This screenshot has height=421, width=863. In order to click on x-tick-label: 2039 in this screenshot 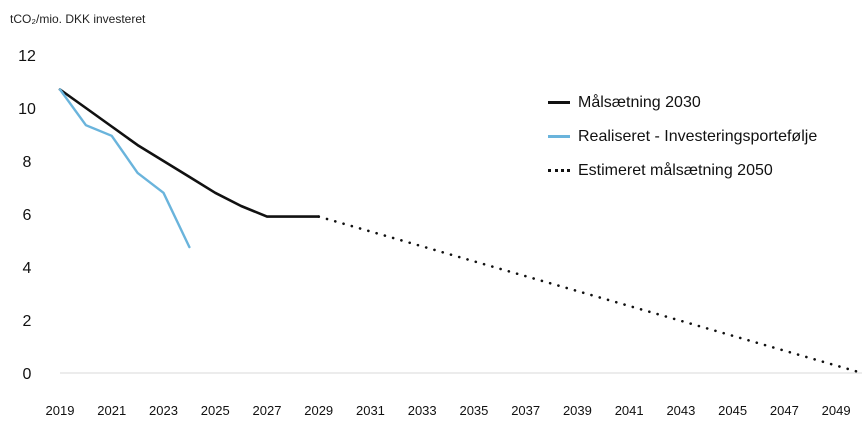, I will do `click(577, 410)`.